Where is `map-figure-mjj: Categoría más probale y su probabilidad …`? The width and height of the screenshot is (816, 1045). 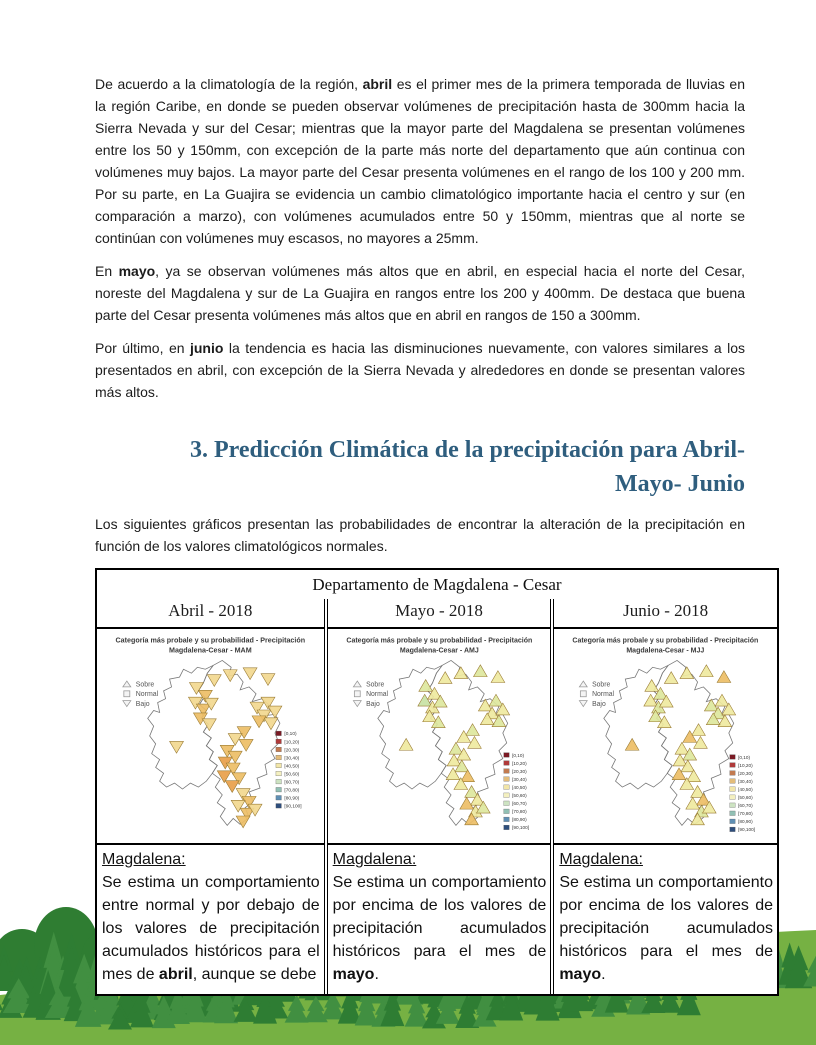
map-figure-mjj: Categoría más probale y su probabilidad … is located at coordinates (665, 737).